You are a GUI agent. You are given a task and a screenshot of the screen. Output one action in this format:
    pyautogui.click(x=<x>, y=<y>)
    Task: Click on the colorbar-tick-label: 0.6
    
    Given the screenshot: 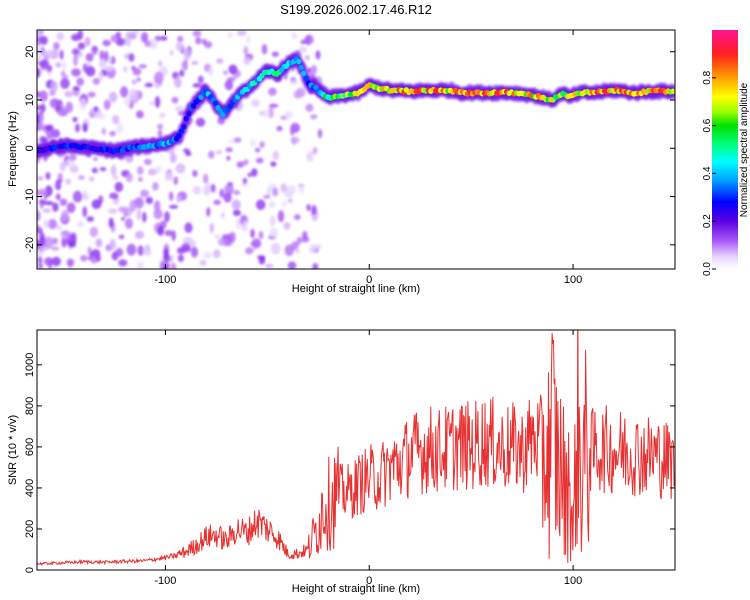 What is the action you would take?
    pyautogui.click(x=707, y=125)
    